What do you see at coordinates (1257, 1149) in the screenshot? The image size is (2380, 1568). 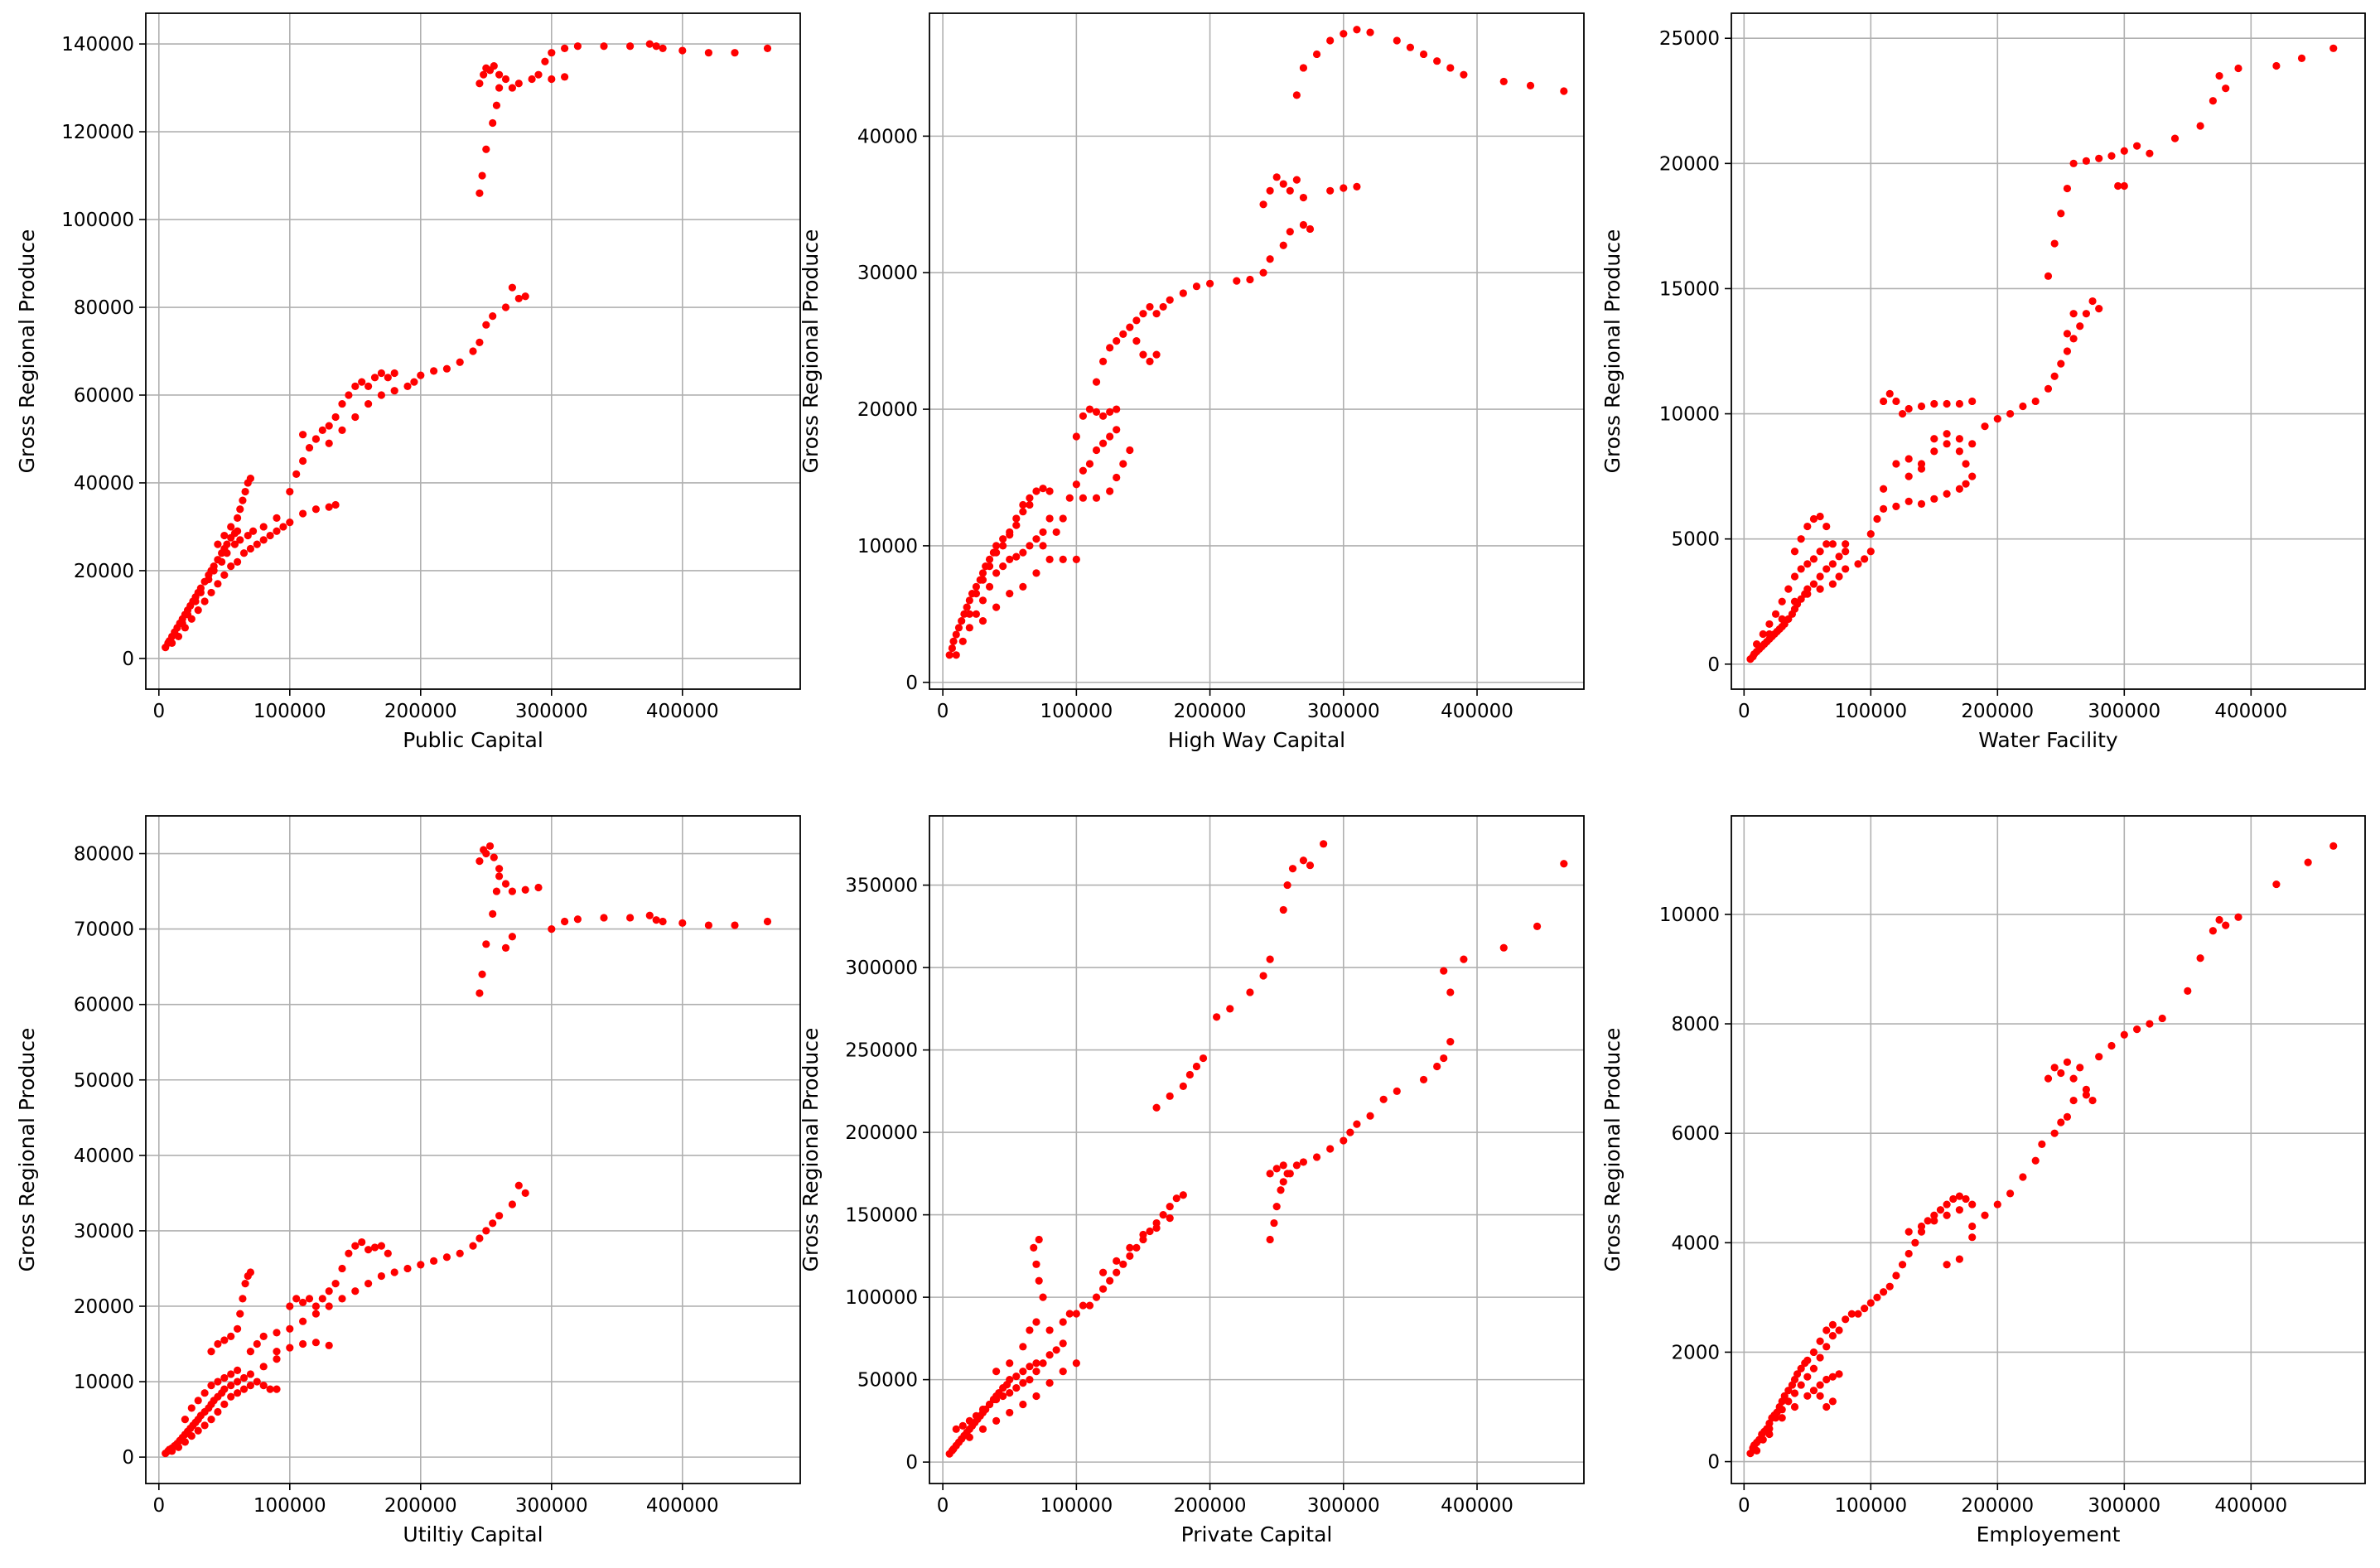 I see `axes-frame` at bounding box center [1257, 1149].